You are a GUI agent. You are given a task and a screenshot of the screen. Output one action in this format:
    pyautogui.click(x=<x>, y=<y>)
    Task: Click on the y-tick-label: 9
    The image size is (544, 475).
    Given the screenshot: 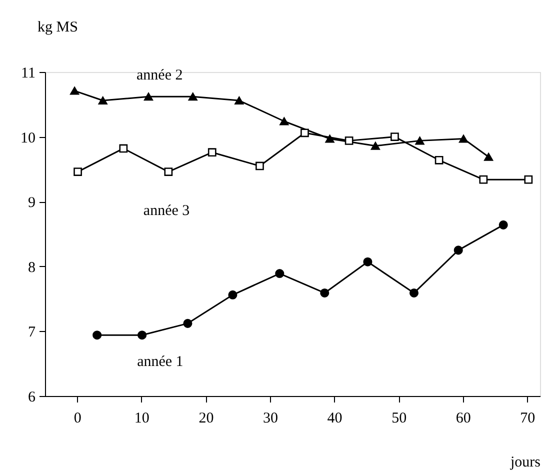 What is the action you would take?
    pyautogui.click(x=32, y=203)
    